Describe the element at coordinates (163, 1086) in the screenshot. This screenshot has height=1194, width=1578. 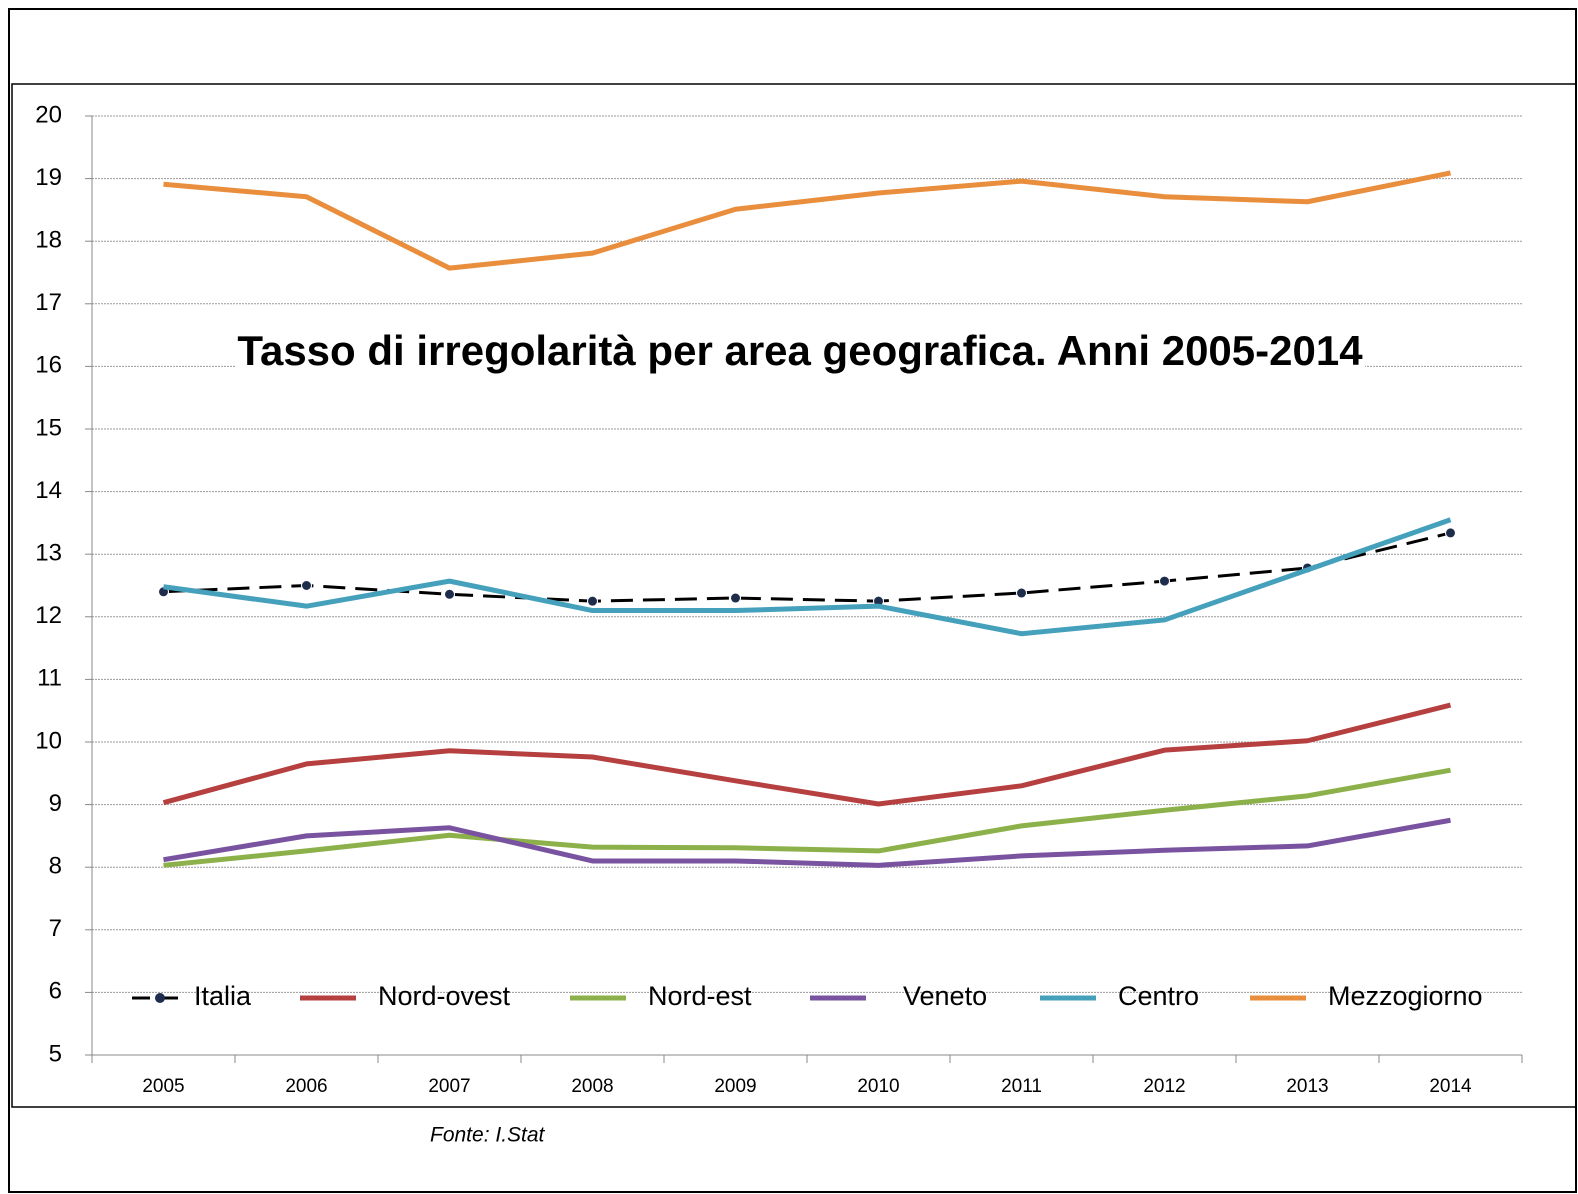
I see `x-tick-label: 2005` at that location.